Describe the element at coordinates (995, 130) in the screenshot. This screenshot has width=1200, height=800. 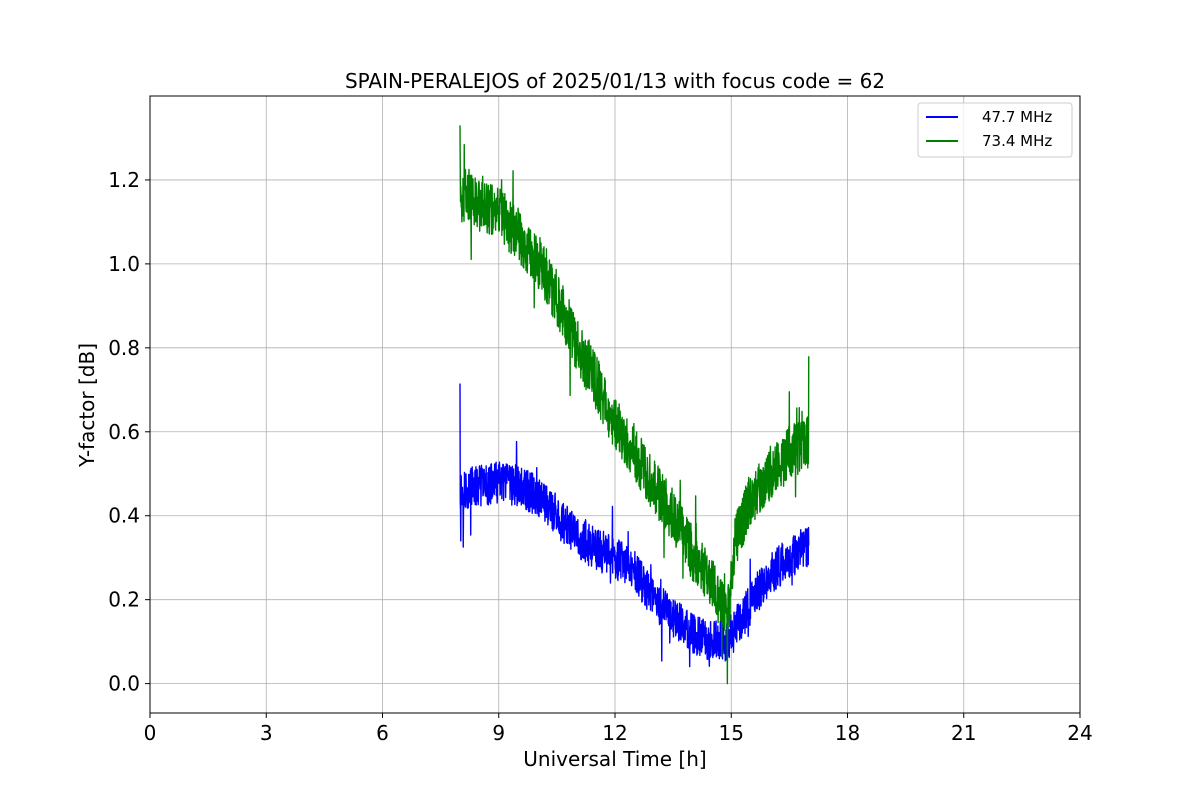
I see `legend: 47.7 MHz 73.4 MHz` at that location.